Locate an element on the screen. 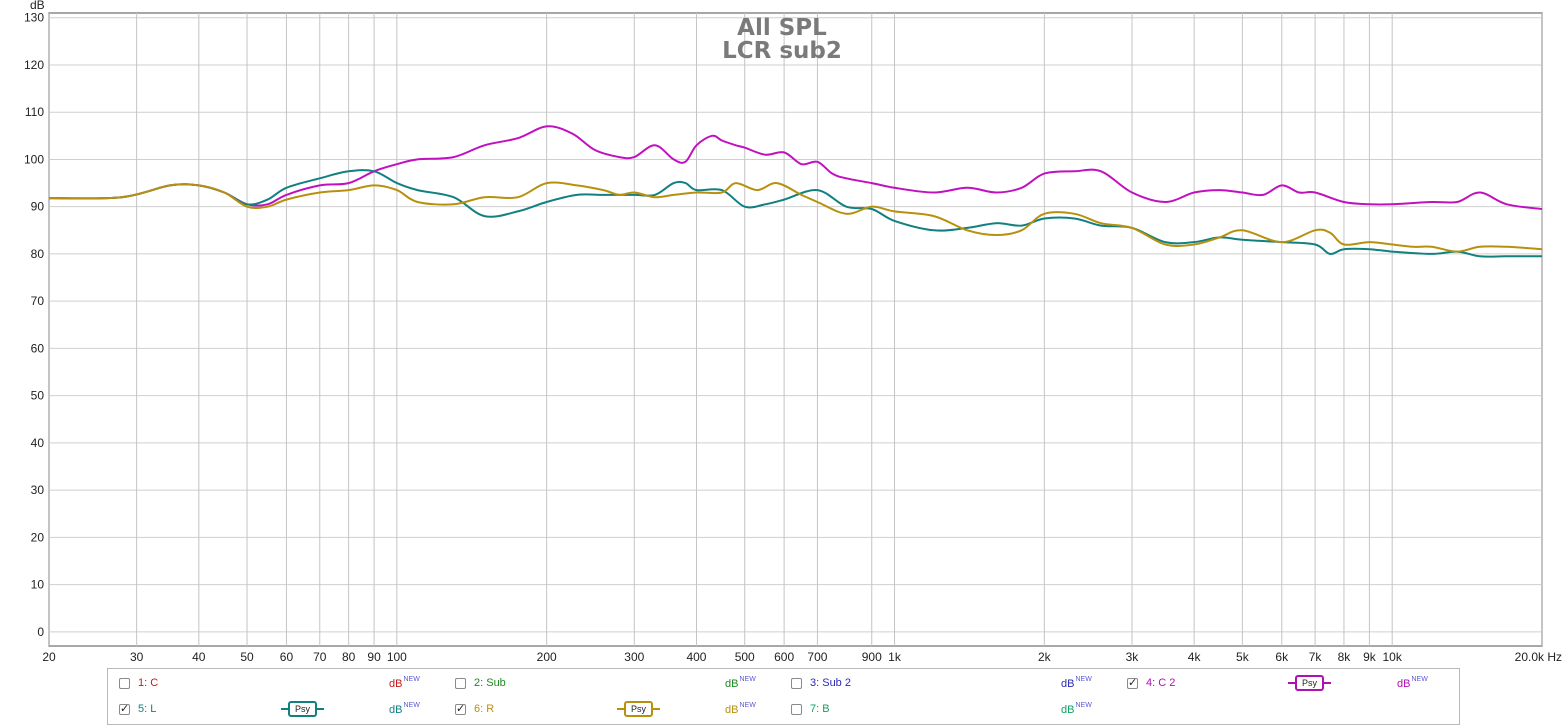  legend-item-sub2: 3: Sub 2 is located at coordinates (821, 683).